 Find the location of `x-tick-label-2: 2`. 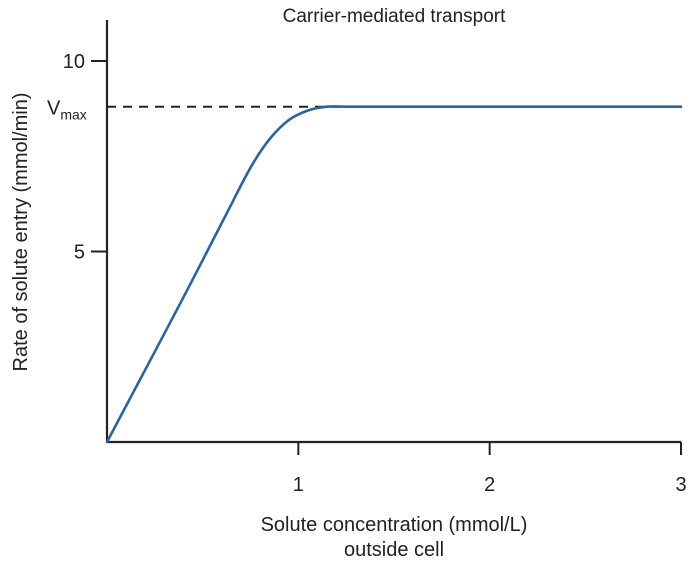

x-tick-label-2: 2 is located at coordinates (489, 485).